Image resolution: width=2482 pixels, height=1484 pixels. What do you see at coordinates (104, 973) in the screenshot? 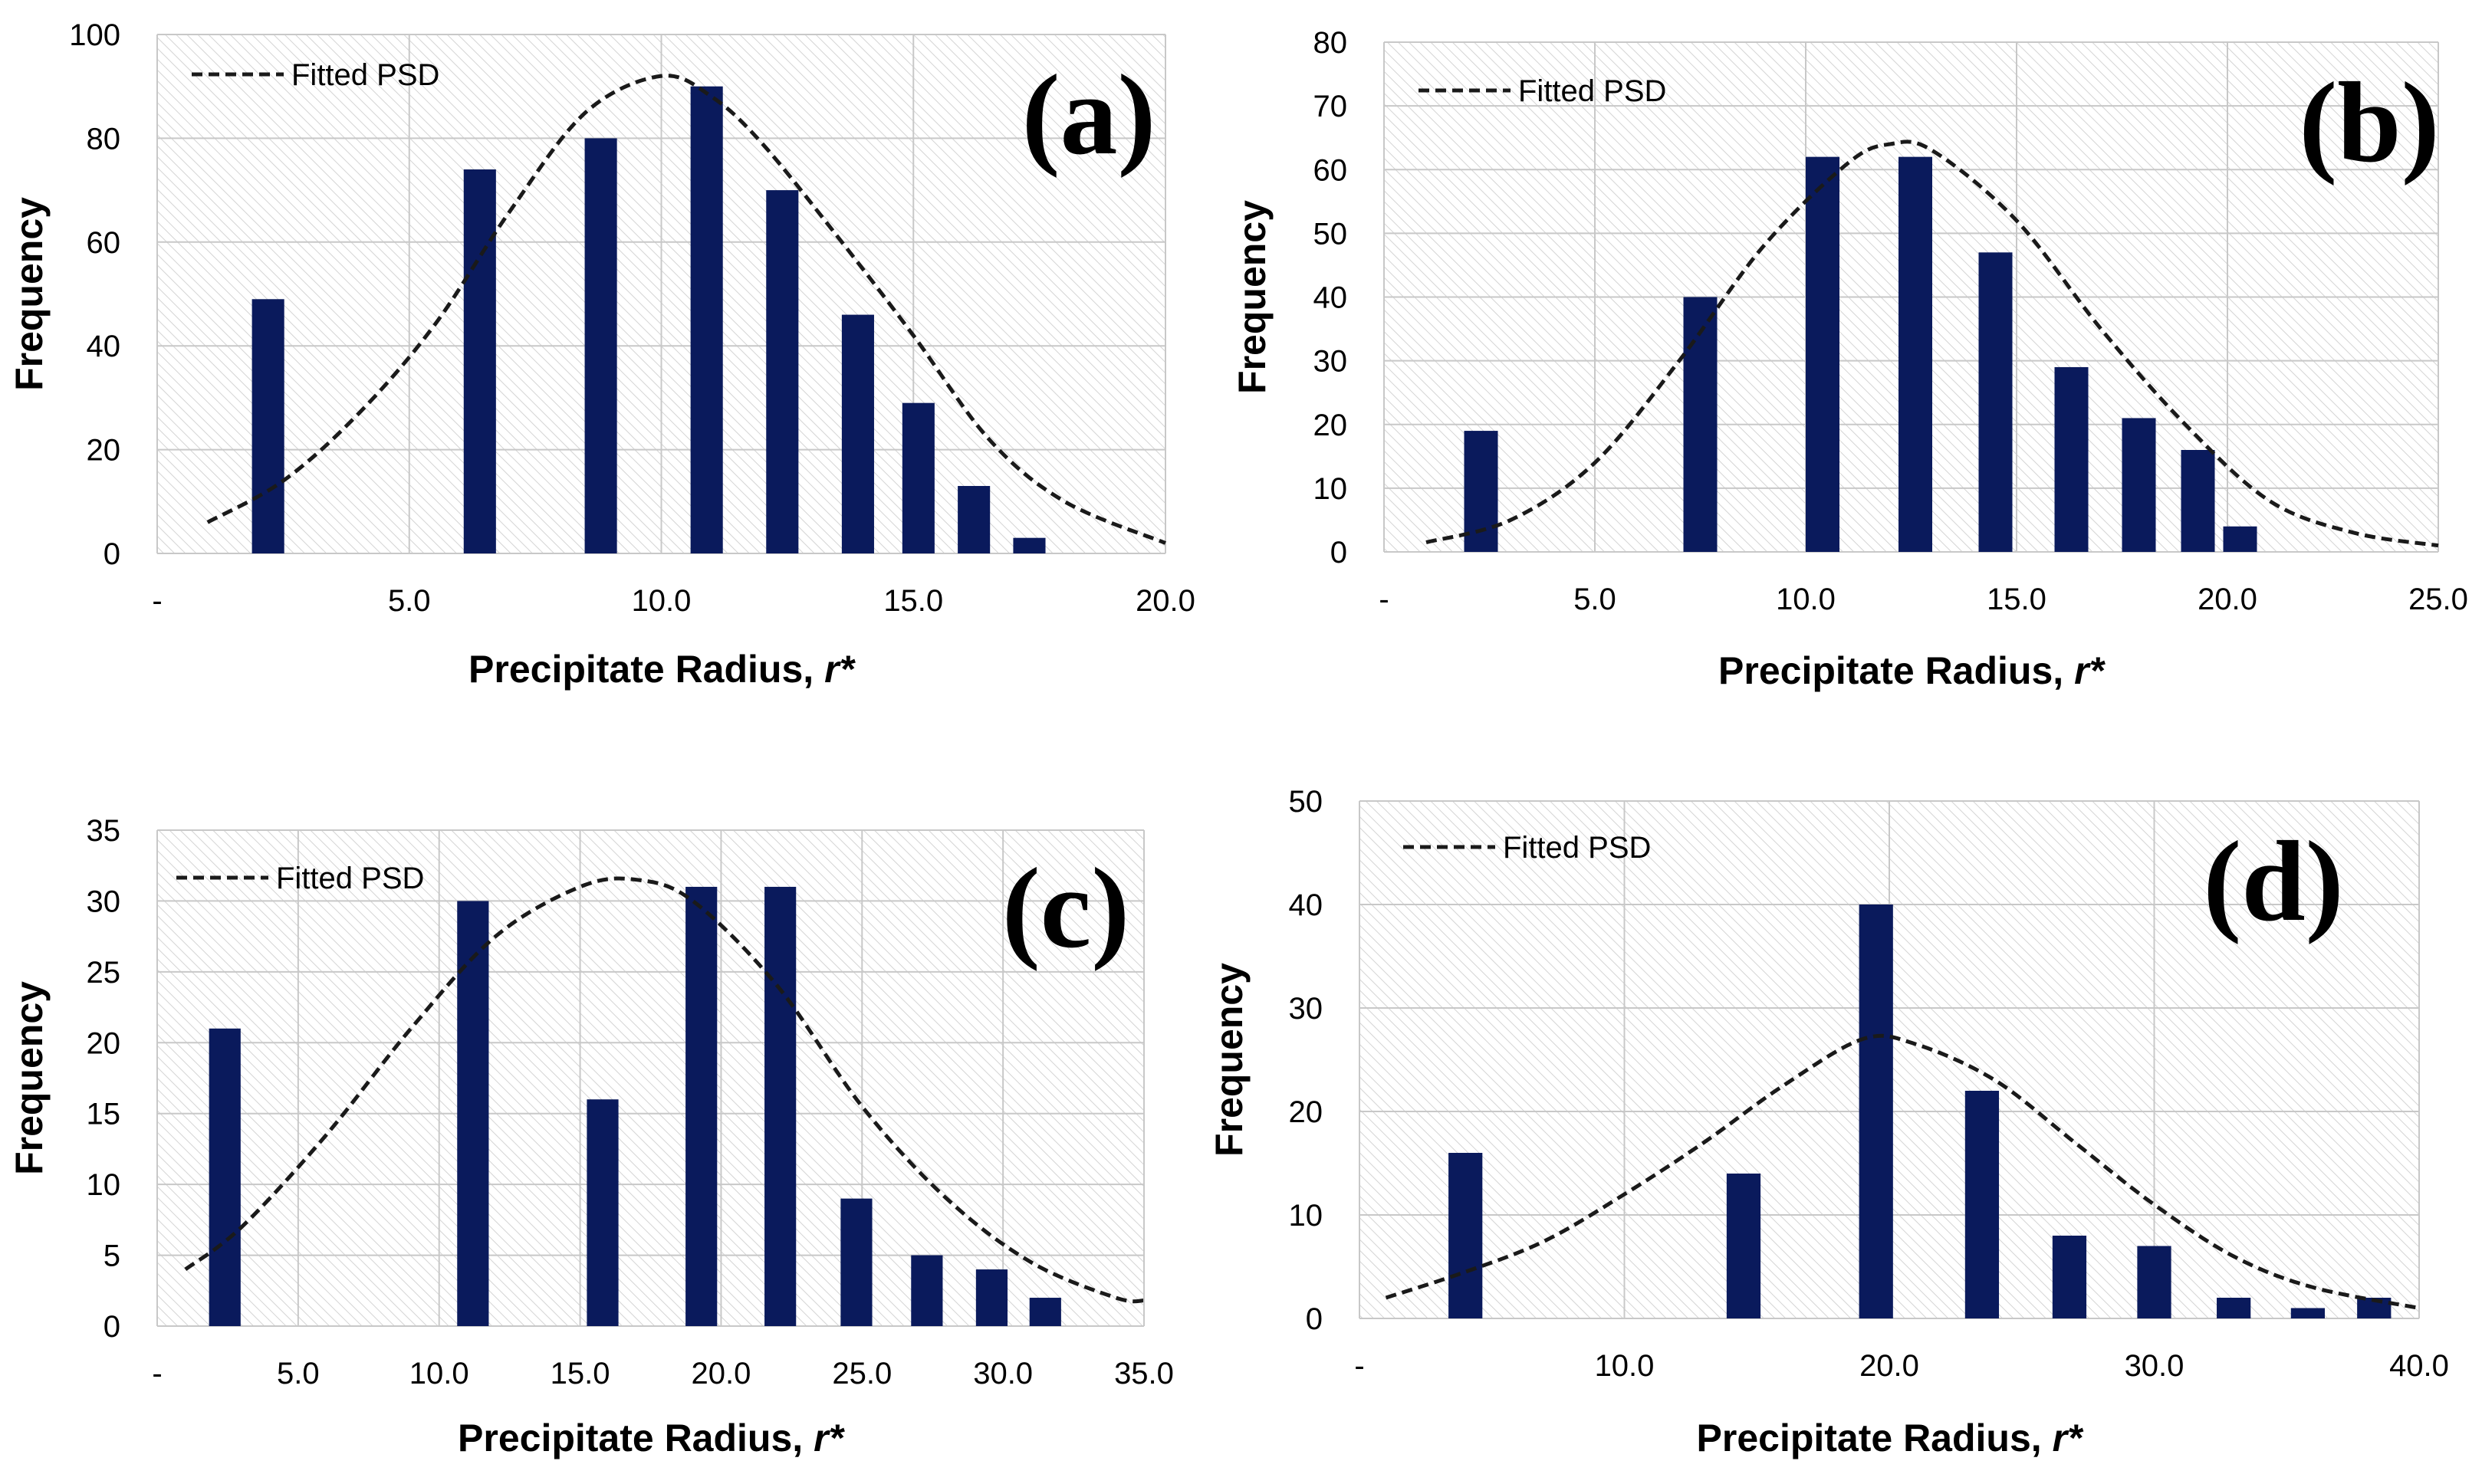
I see `y-tick-label: 25` at bounding box center [104, 973].